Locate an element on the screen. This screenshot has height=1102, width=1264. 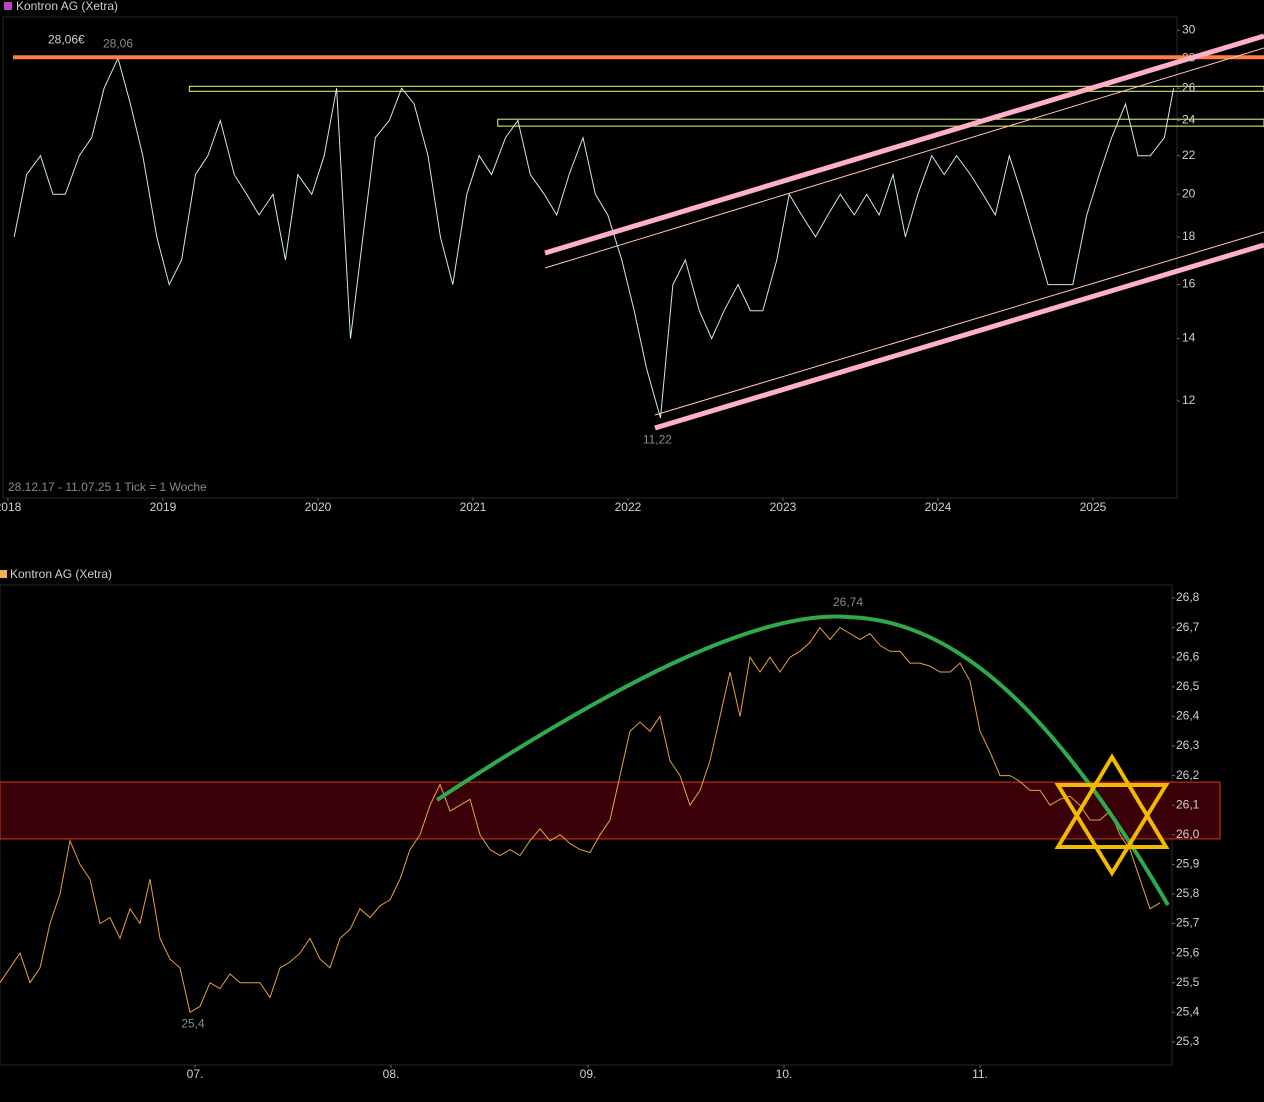
y-tick-label: 30 is located at coordinates (1189, 29).